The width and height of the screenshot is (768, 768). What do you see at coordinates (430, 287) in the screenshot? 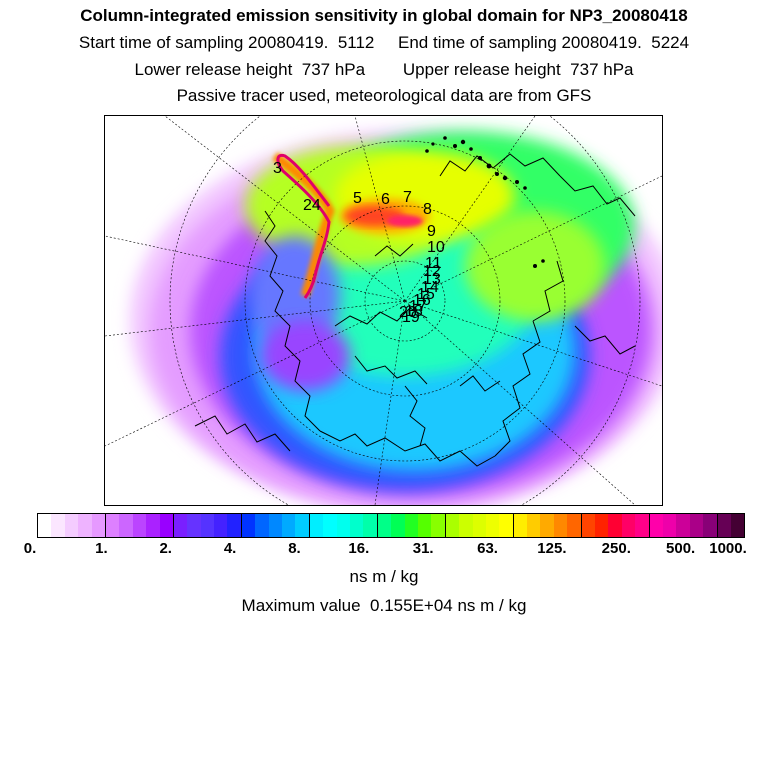
I see `trajectory-label: 14` at bounding box center [430, 287].